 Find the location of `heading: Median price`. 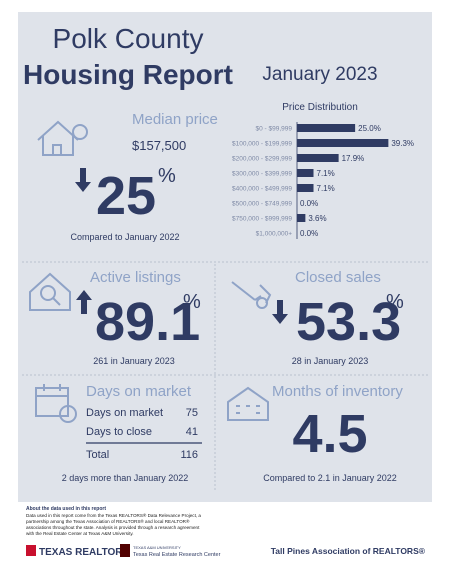

heading: Median price is located at coordinates (175, 119).